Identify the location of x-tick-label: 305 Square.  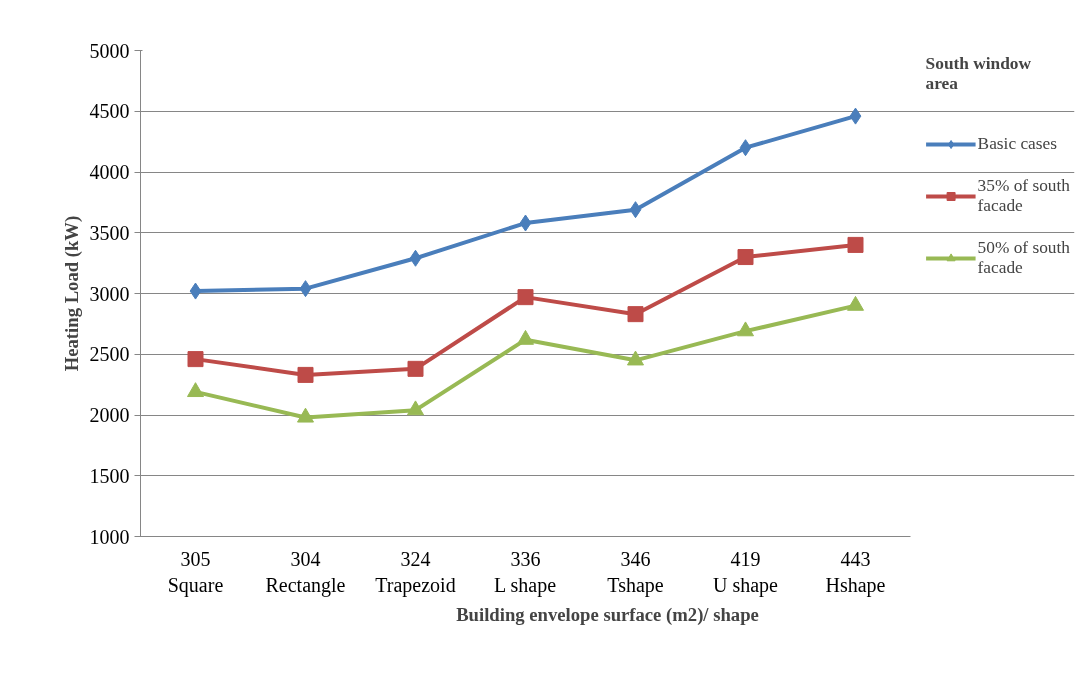
(195, 572).